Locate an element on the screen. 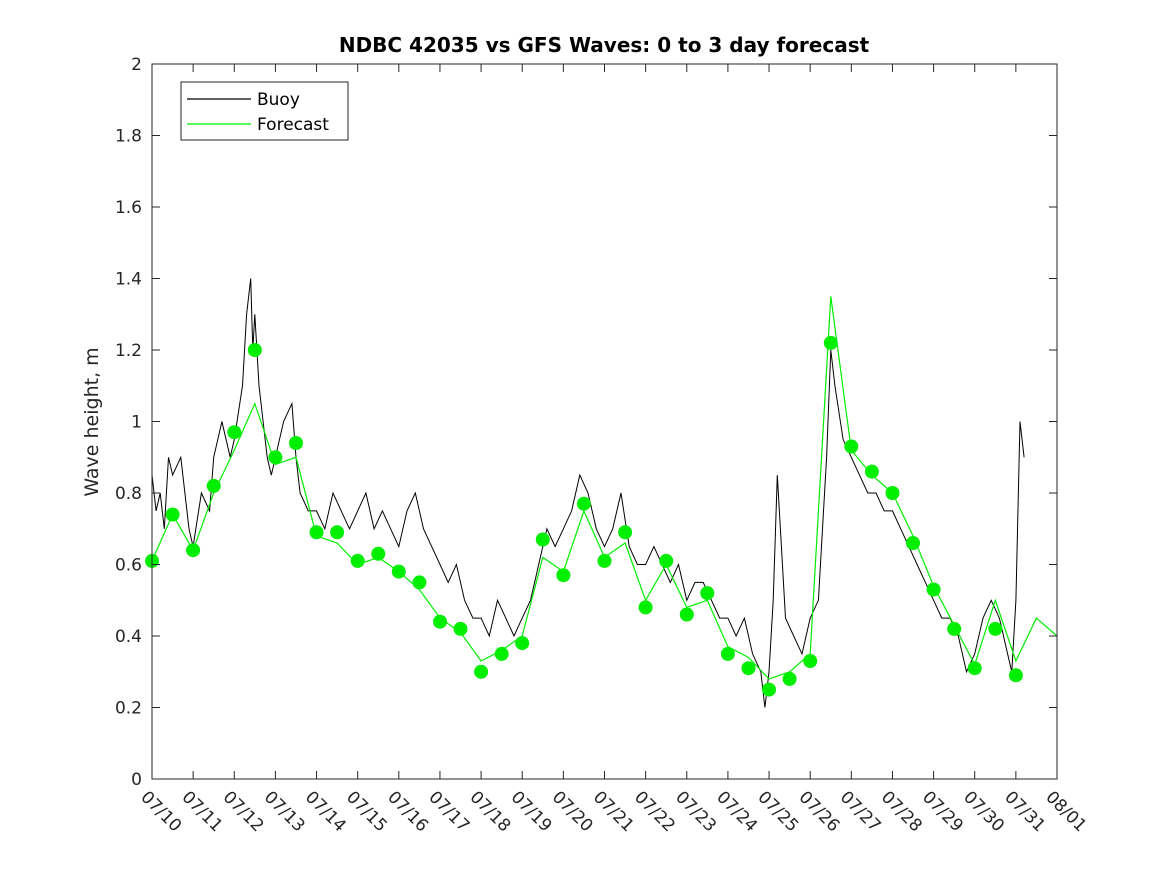  y-tick-label: 0.6 is located at coordinates (128, 566).